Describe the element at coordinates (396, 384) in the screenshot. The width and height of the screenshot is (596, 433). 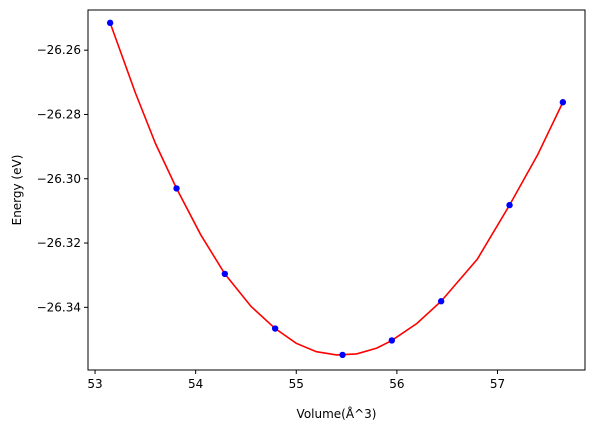
I see `x-tick-label: 56` at that location.